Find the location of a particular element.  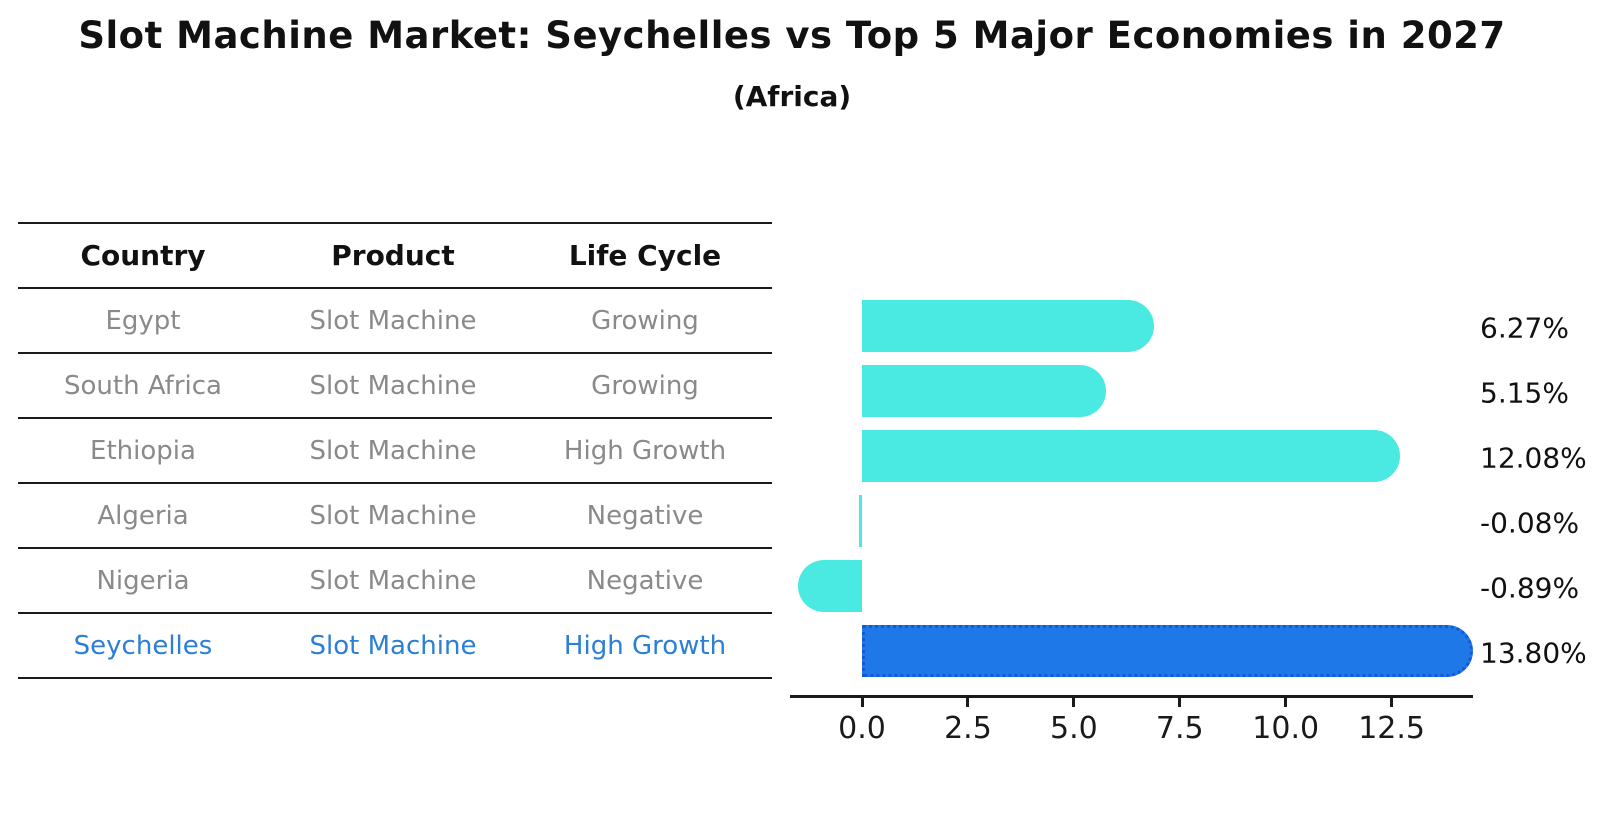

table-row: South Africa Slot Machine Growing is located at coordinates (395, 386).